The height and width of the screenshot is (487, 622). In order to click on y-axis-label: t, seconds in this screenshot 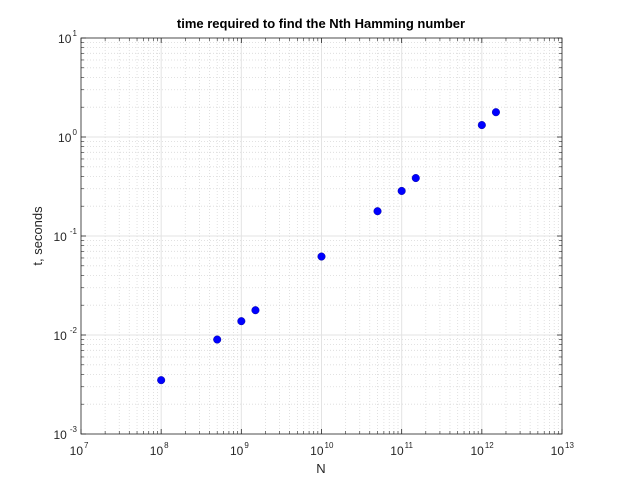, I will do `click(37, 236)`.